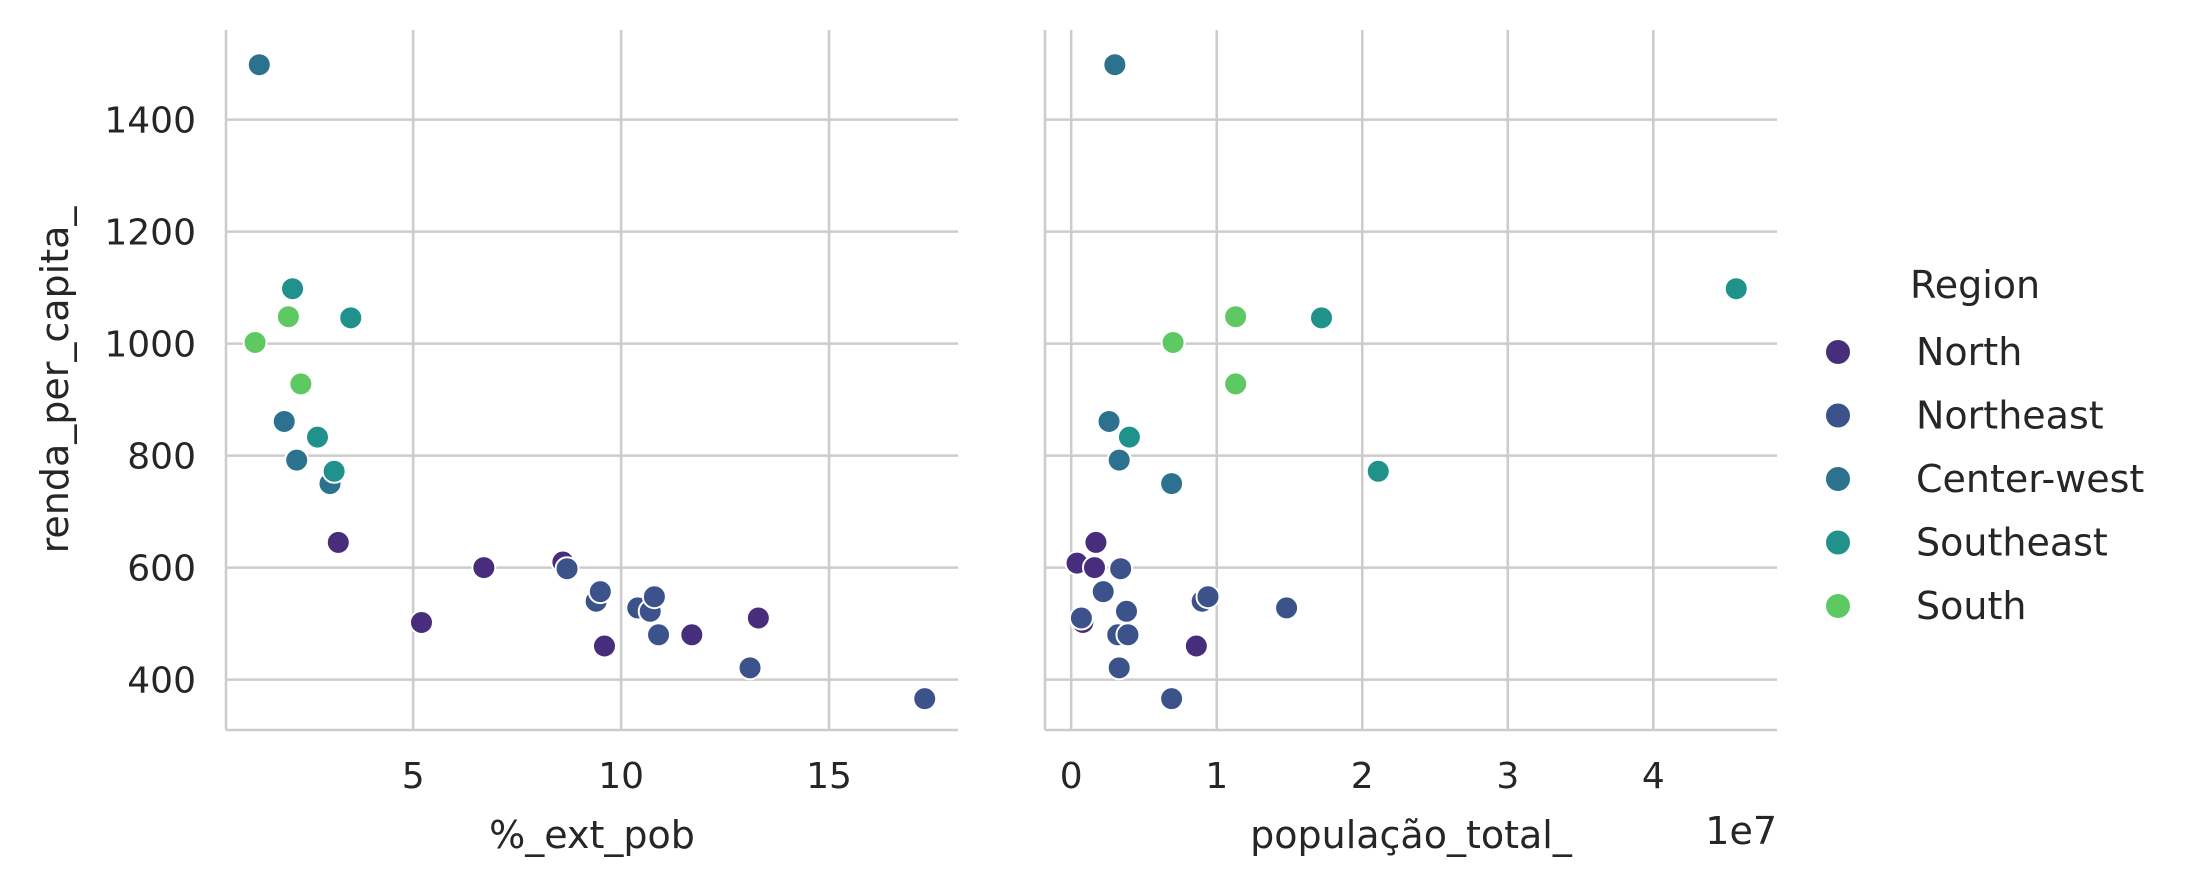 The height and width of the screenshot is (888, 2198). Describe the element at coordinates (161, 457) in the screenshot. I see `y-tick-label: 800` at that location.